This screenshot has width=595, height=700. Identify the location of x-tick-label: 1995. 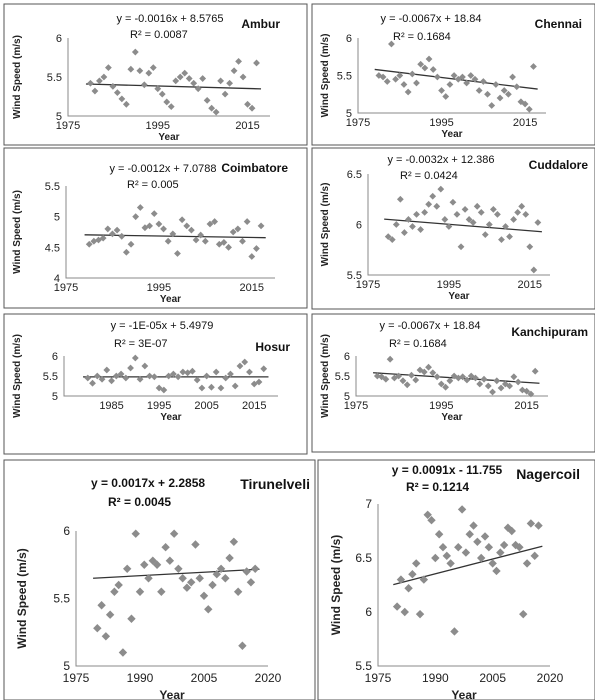
(441, 406).